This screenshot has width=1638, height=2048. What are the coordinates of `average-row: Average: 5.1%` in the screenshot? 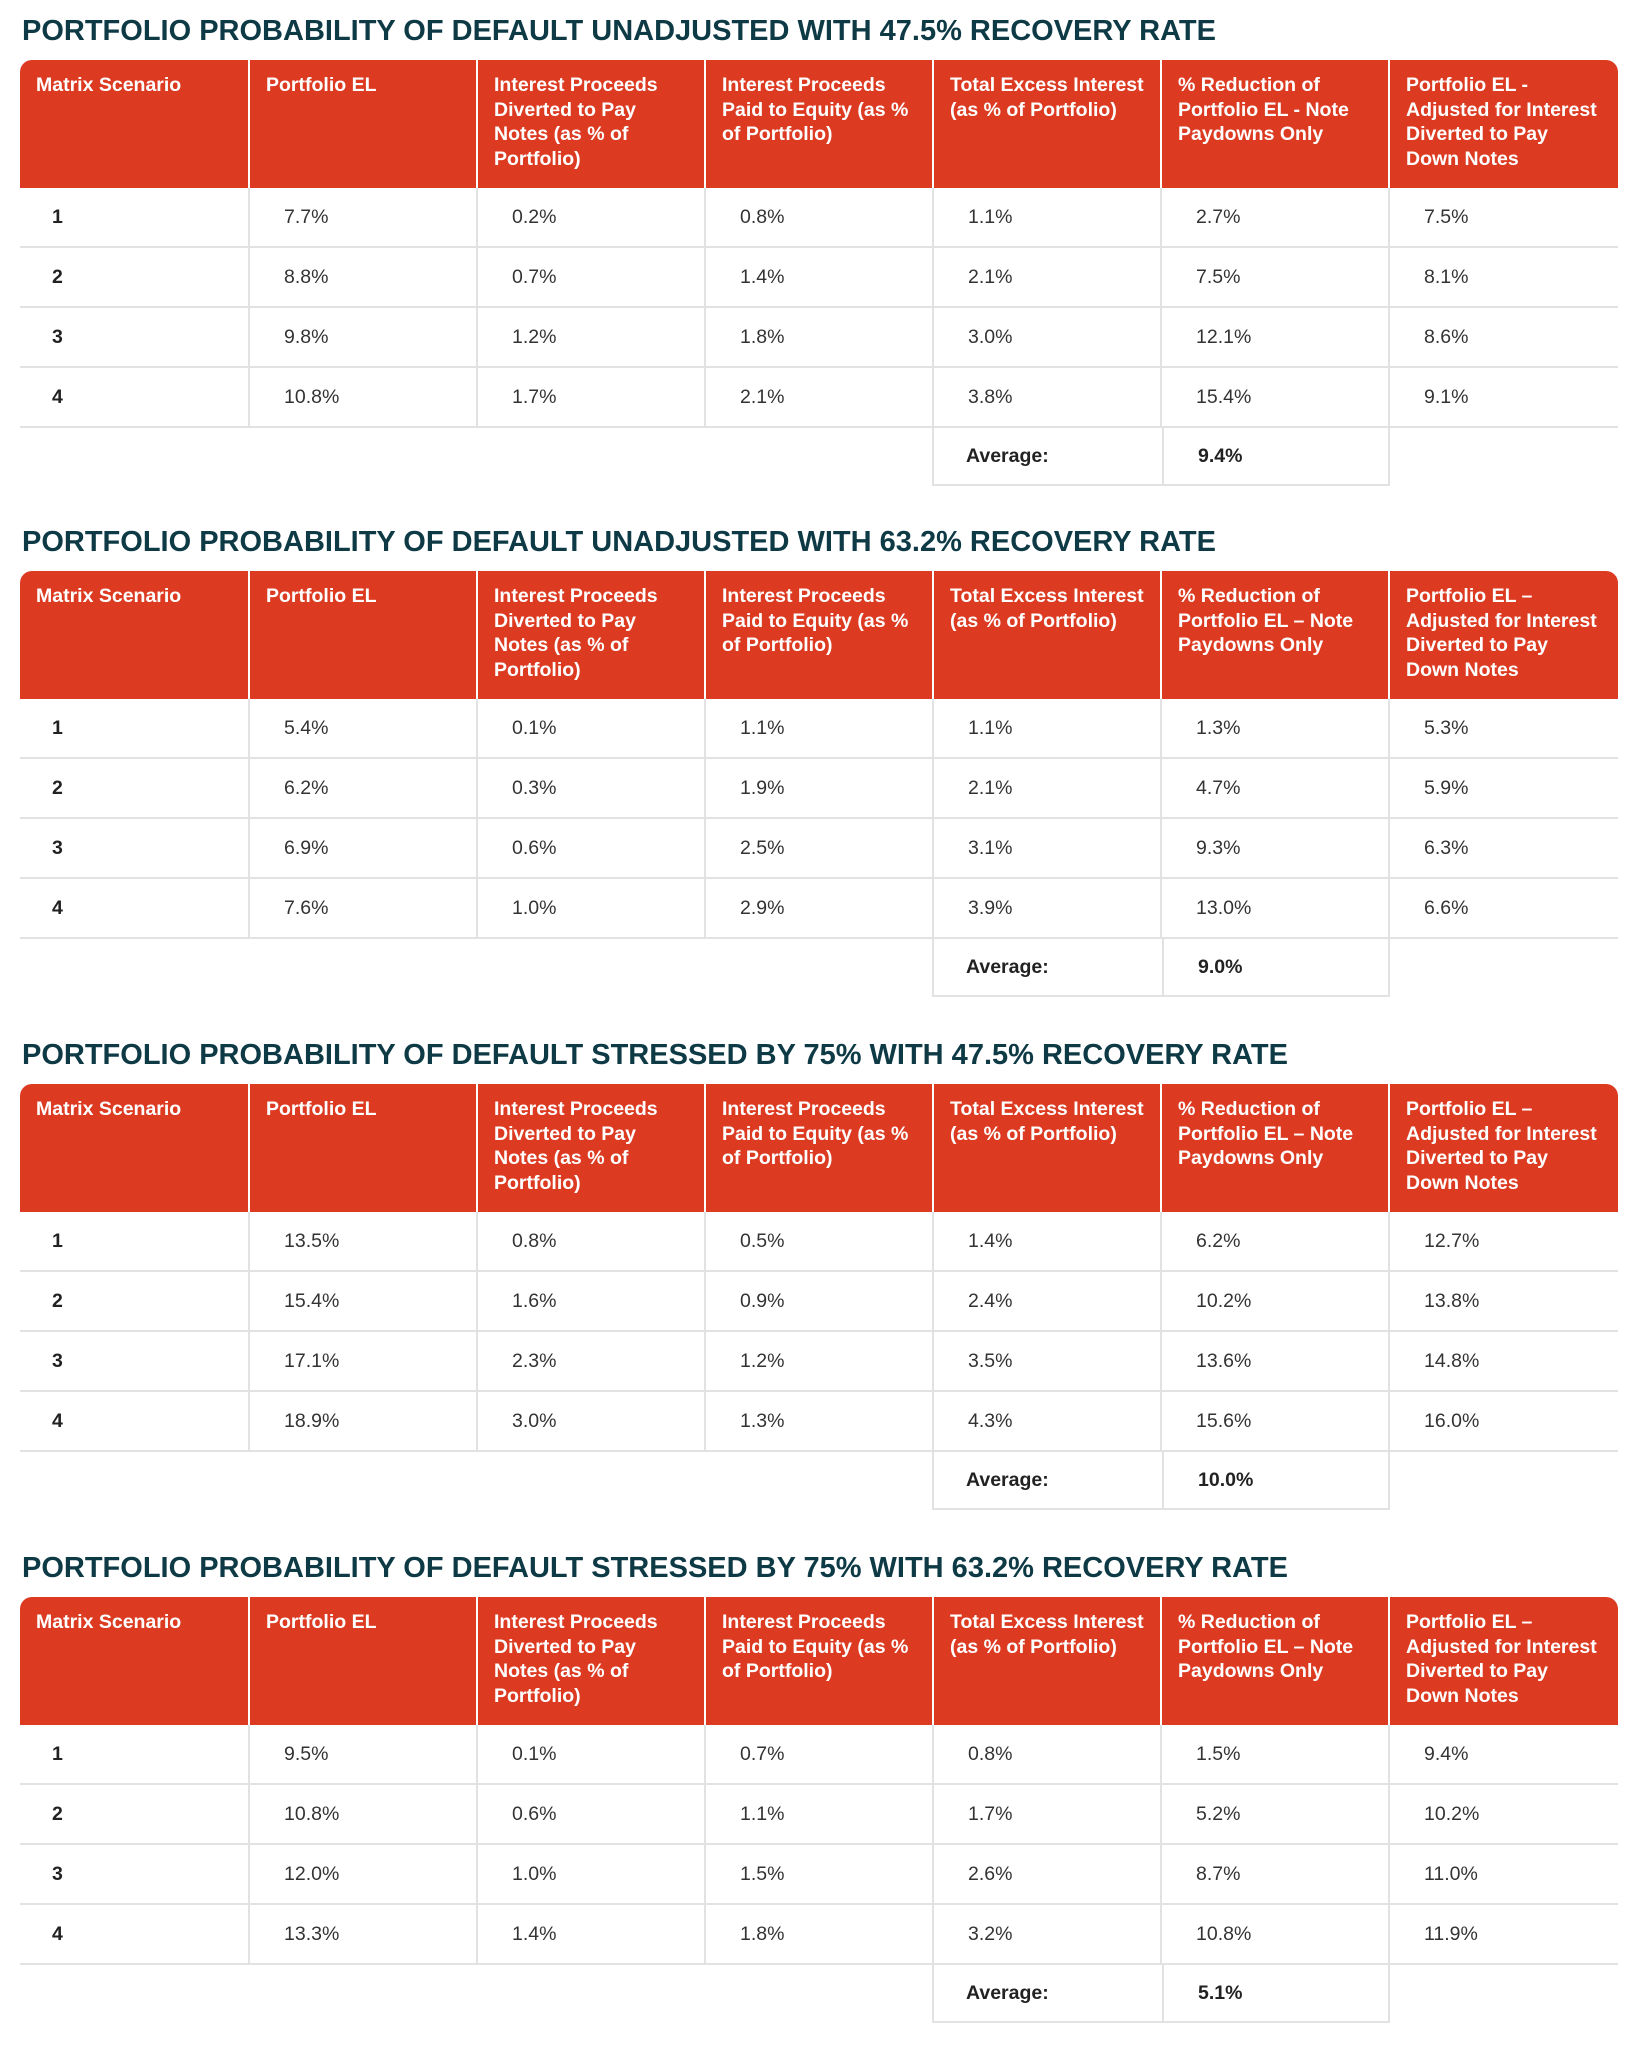 It's located at (819, 1994).